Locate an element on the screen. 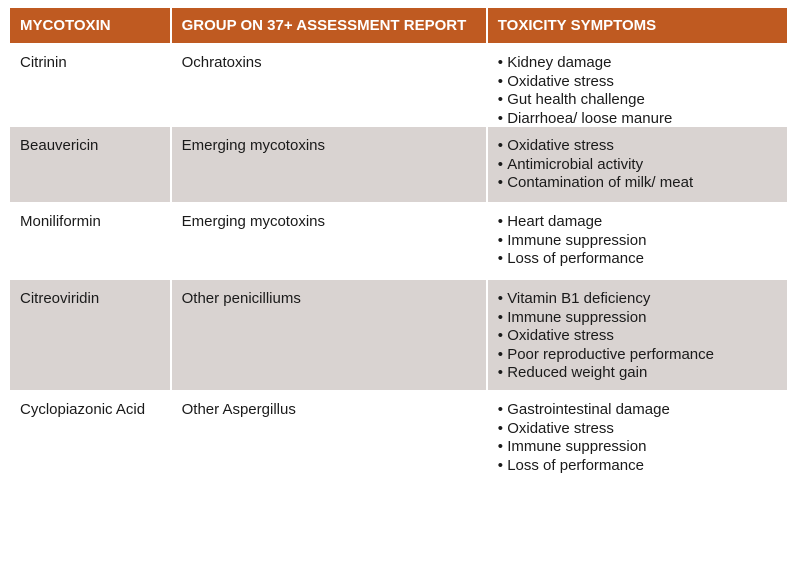  symptom-item: Poor reproductive performance is located at coordinates (637, 355).